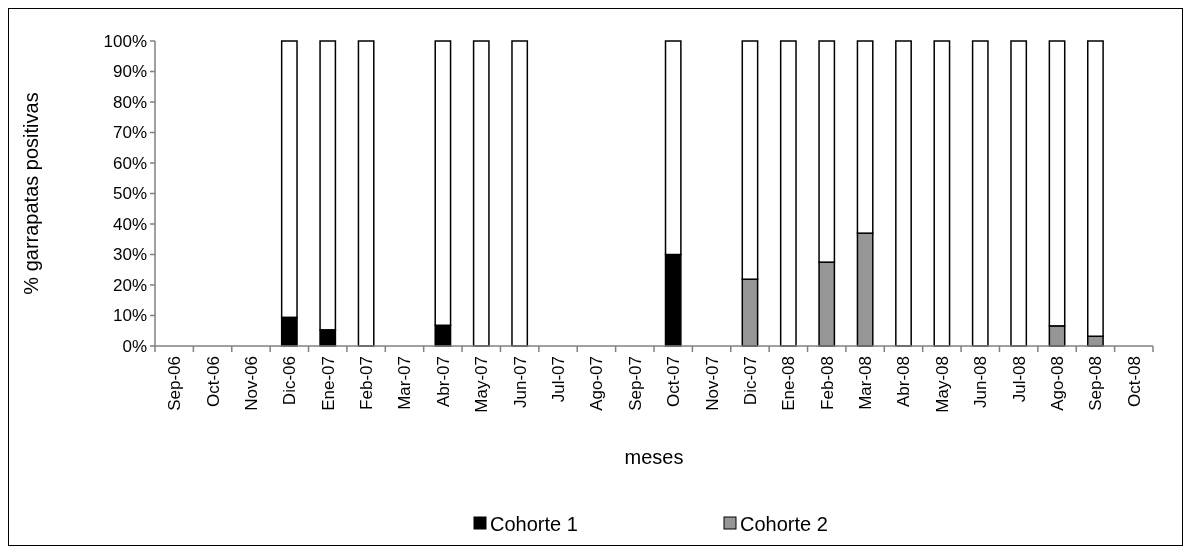 Image resolution: width=1191 pixels, height=554 pixels. Describe the element at coordinates (654, 457) in the screenshot. I see `x-axis-title: meses` at that location.